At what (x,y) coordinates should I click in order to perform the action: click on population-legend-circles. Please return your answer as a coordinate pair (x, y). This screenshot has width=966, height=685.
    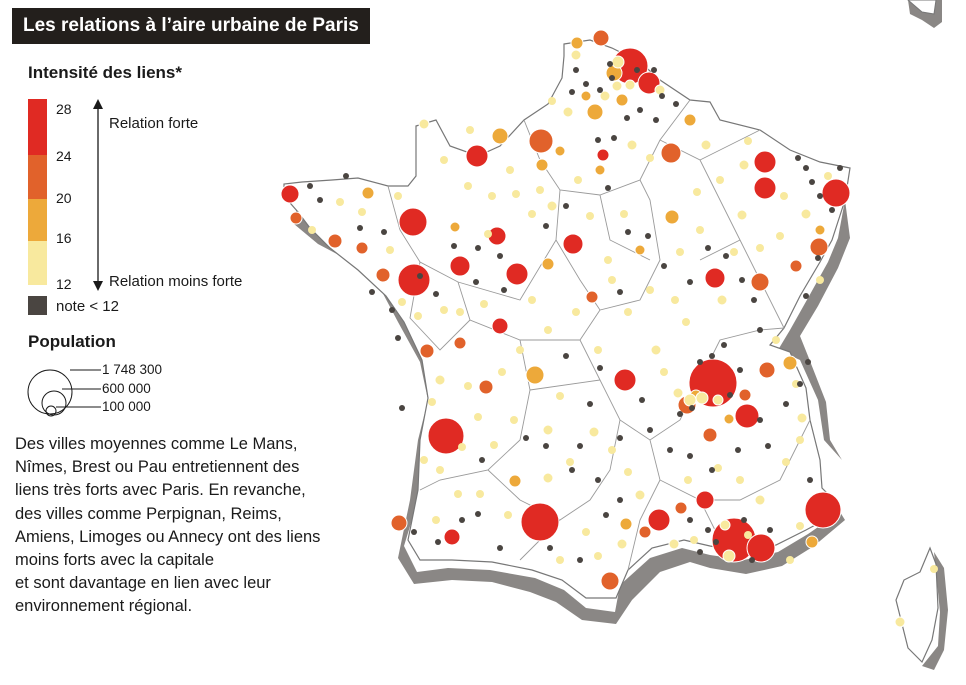
    Looking at the image, I should click on (64, 393).